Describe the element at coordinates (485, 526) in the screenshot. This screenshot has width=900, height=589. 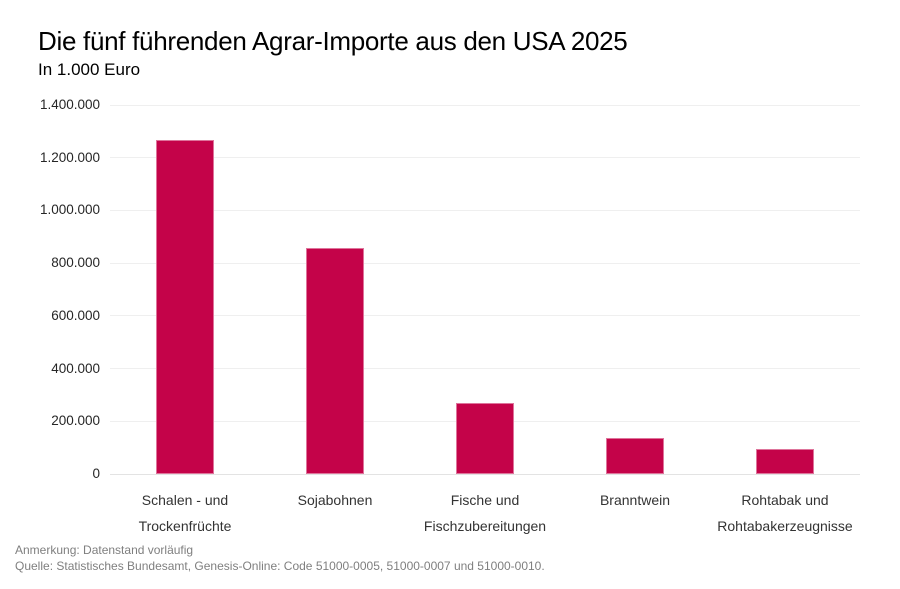
I see `x-category-label-line: Fischzubereitungen` at that location.